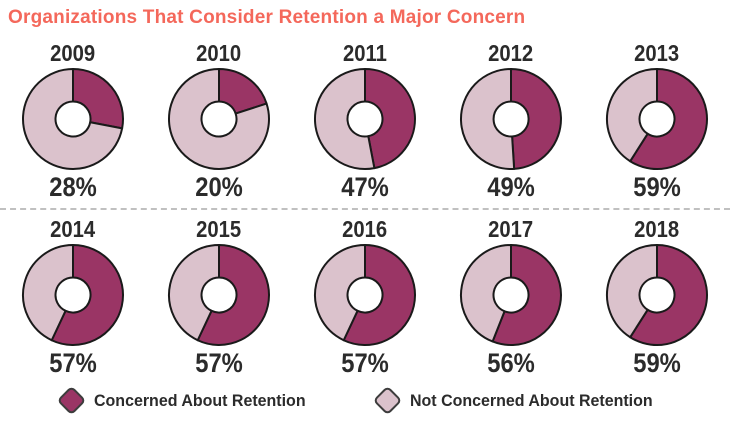  What do you see at coordinates (388, 400) in the screenshot?
I see `not-concerned-swatch-icon` at bounding box center [388, 400].